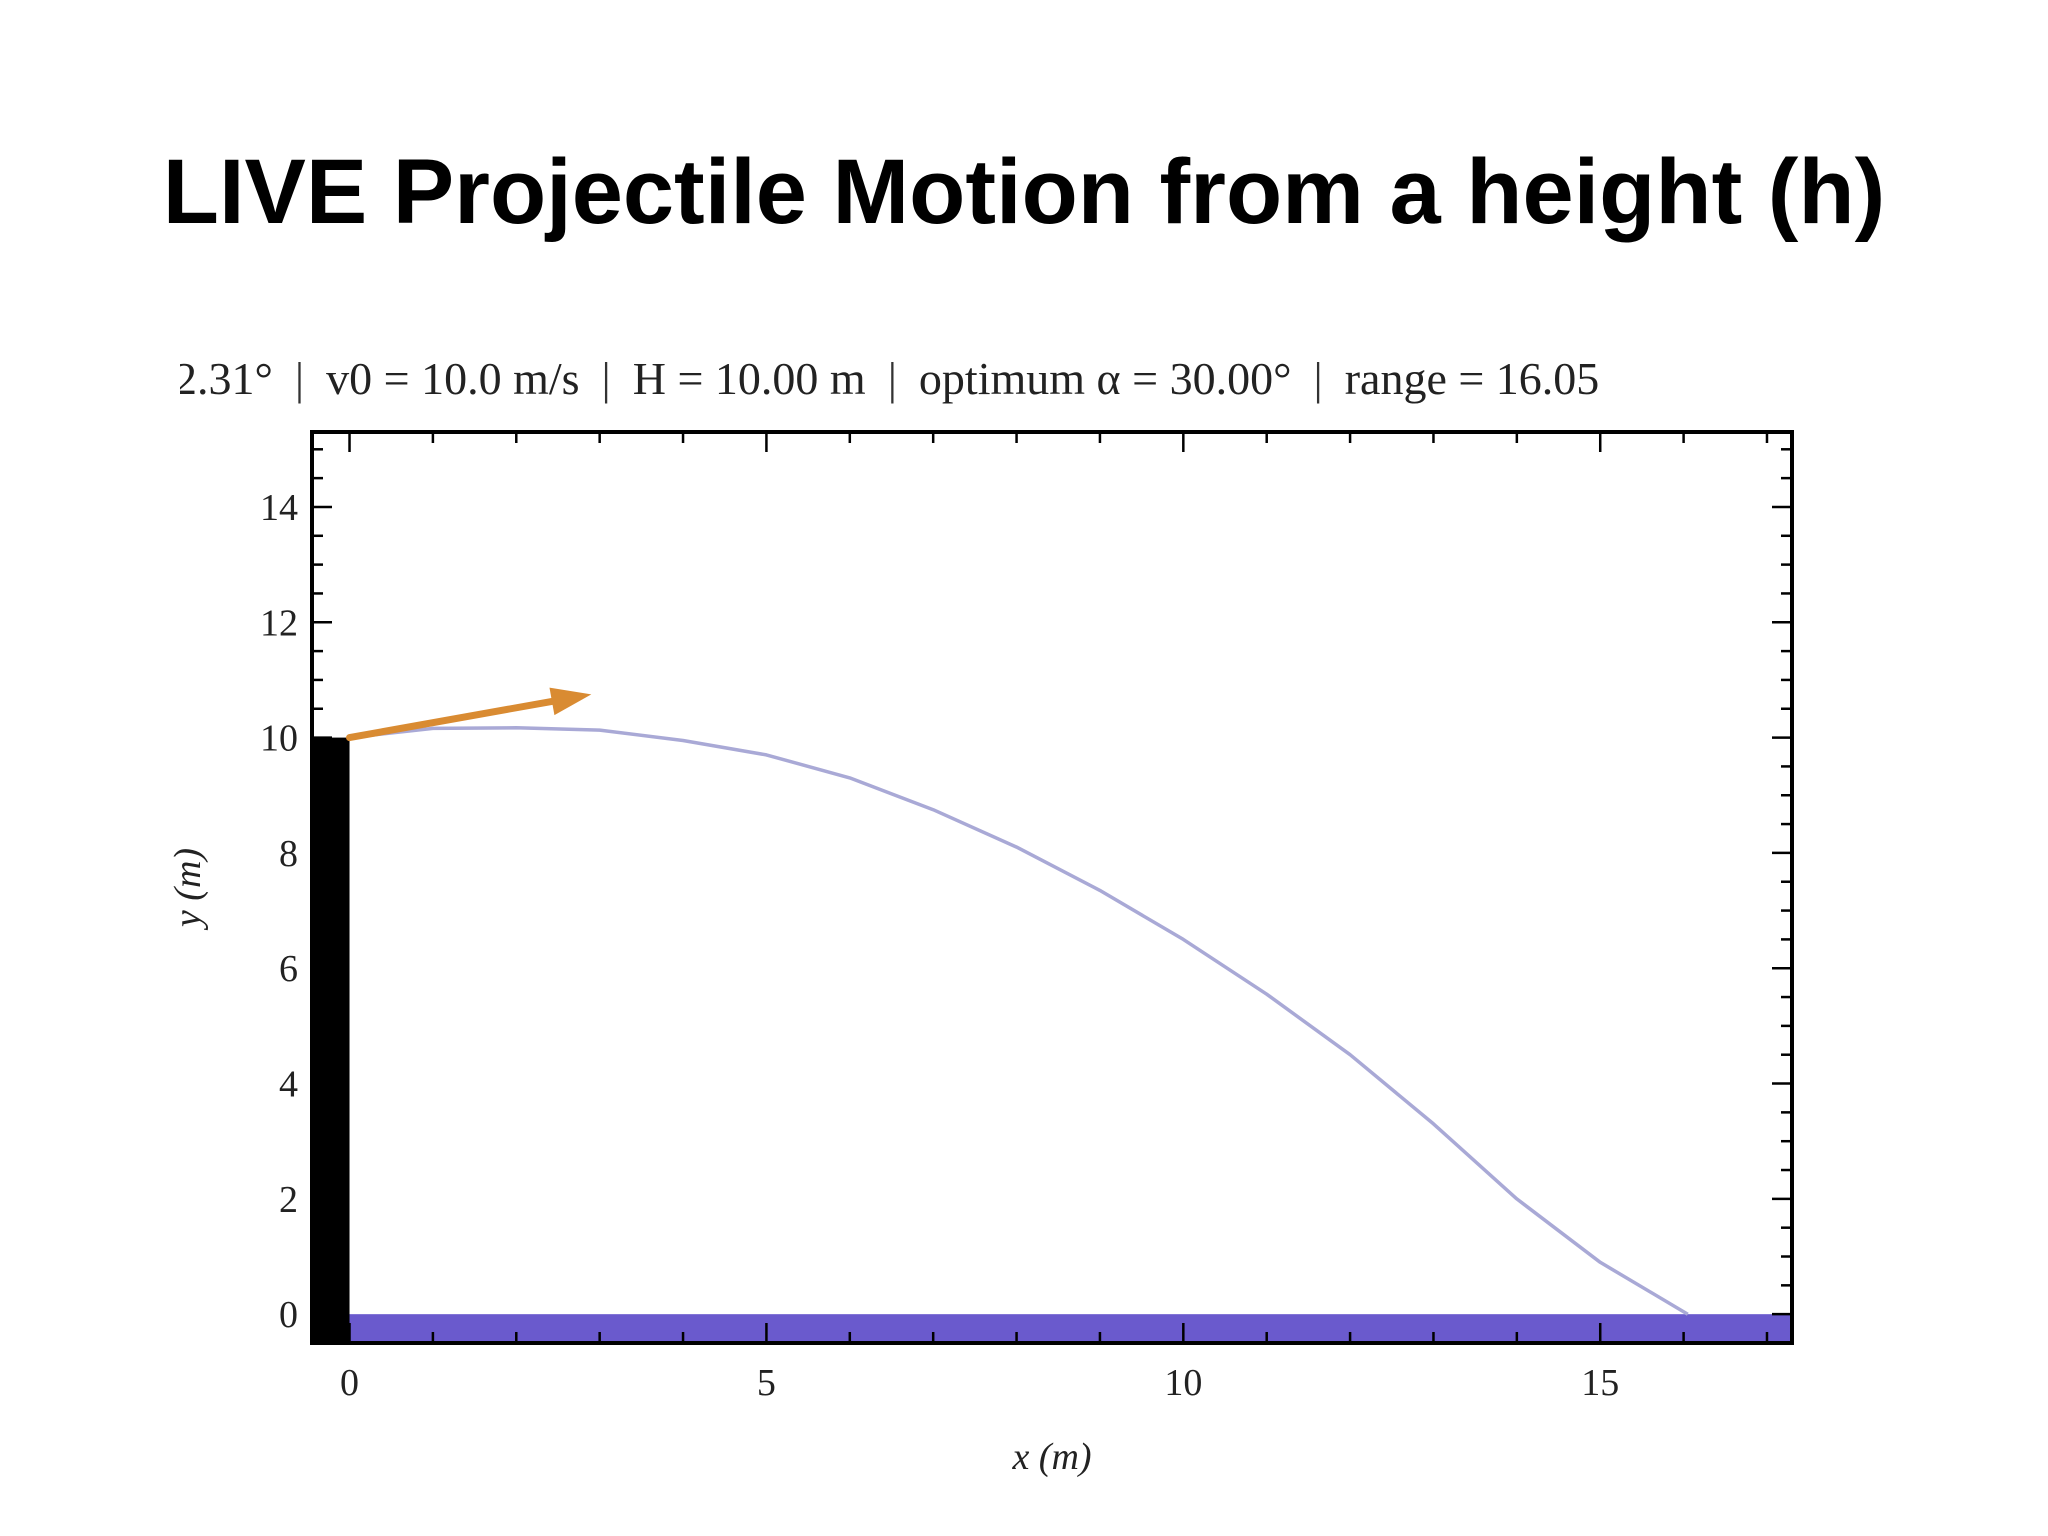 Image resolution: width=2048 pixels, height=1536 pixels. What do you see at coordinates (453, 378) in the screenshot?
I see `v0-readout: v0 = 10.0 m/s` at bounding box center [453, 378].